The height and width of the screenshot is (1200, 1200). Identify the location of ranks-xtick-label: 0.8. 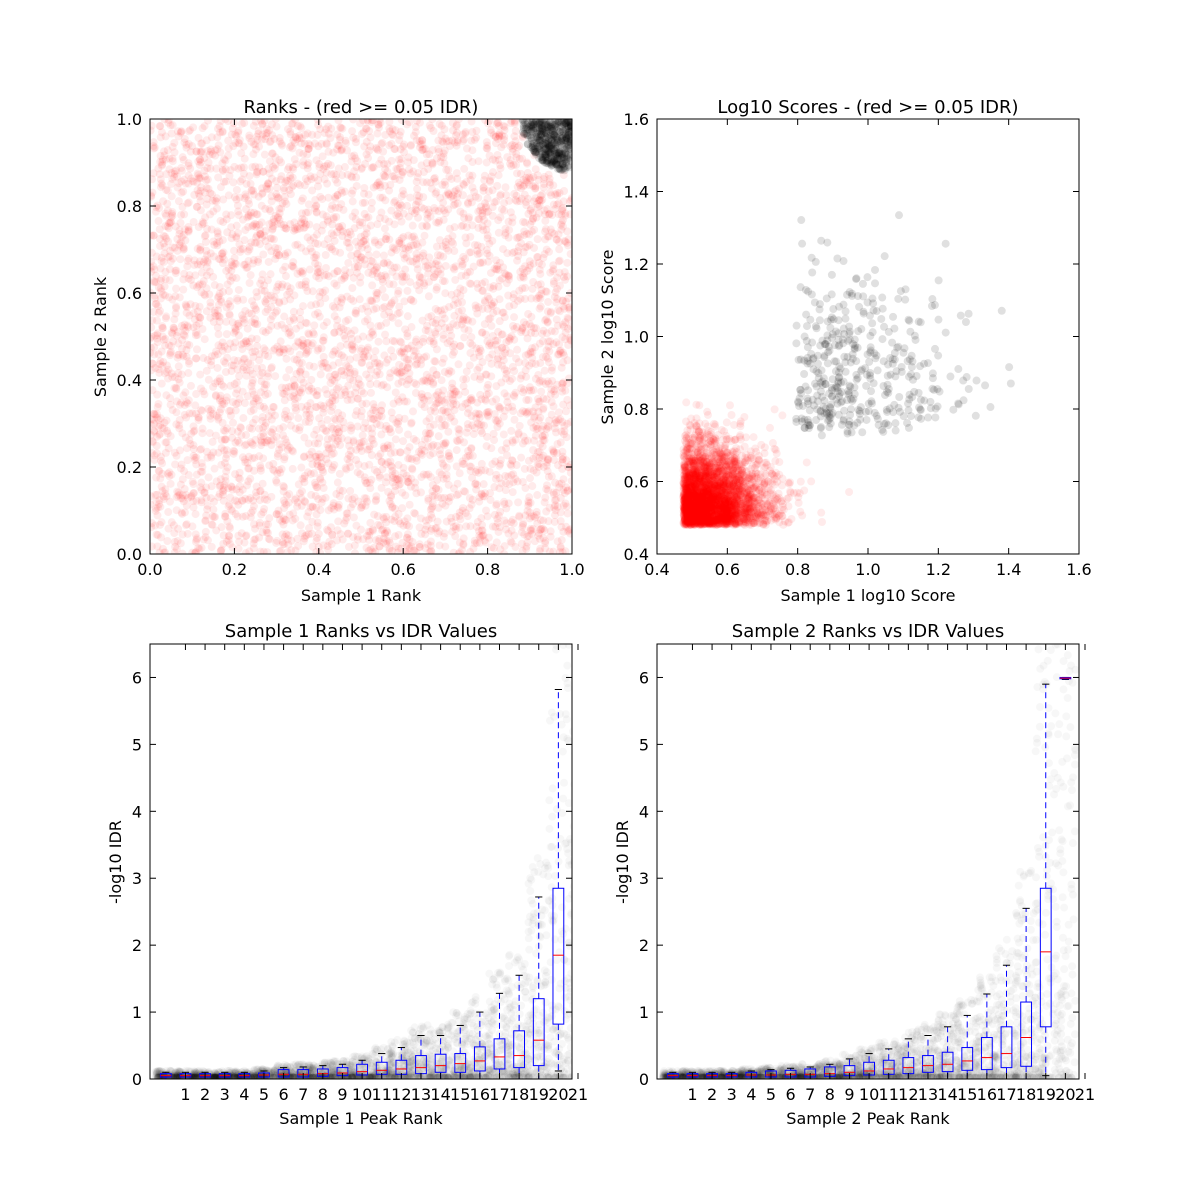
(487, 569).